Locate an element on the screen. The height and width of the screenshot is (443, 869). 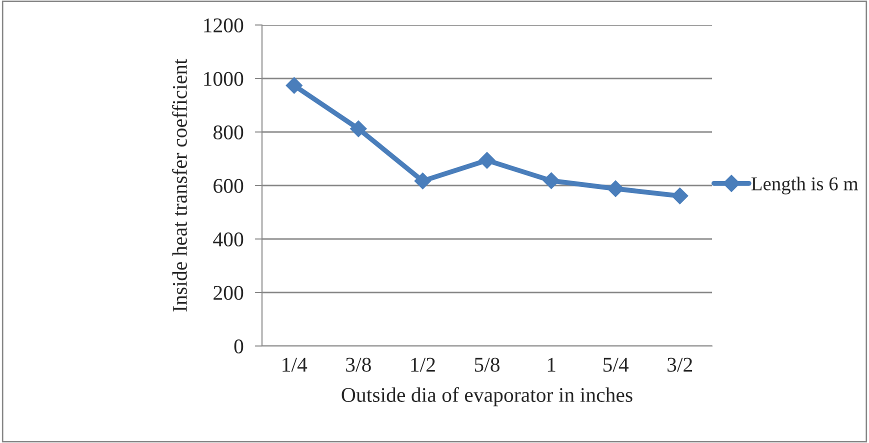
y-tick-label: 800 is located at coordinates (228, 132).